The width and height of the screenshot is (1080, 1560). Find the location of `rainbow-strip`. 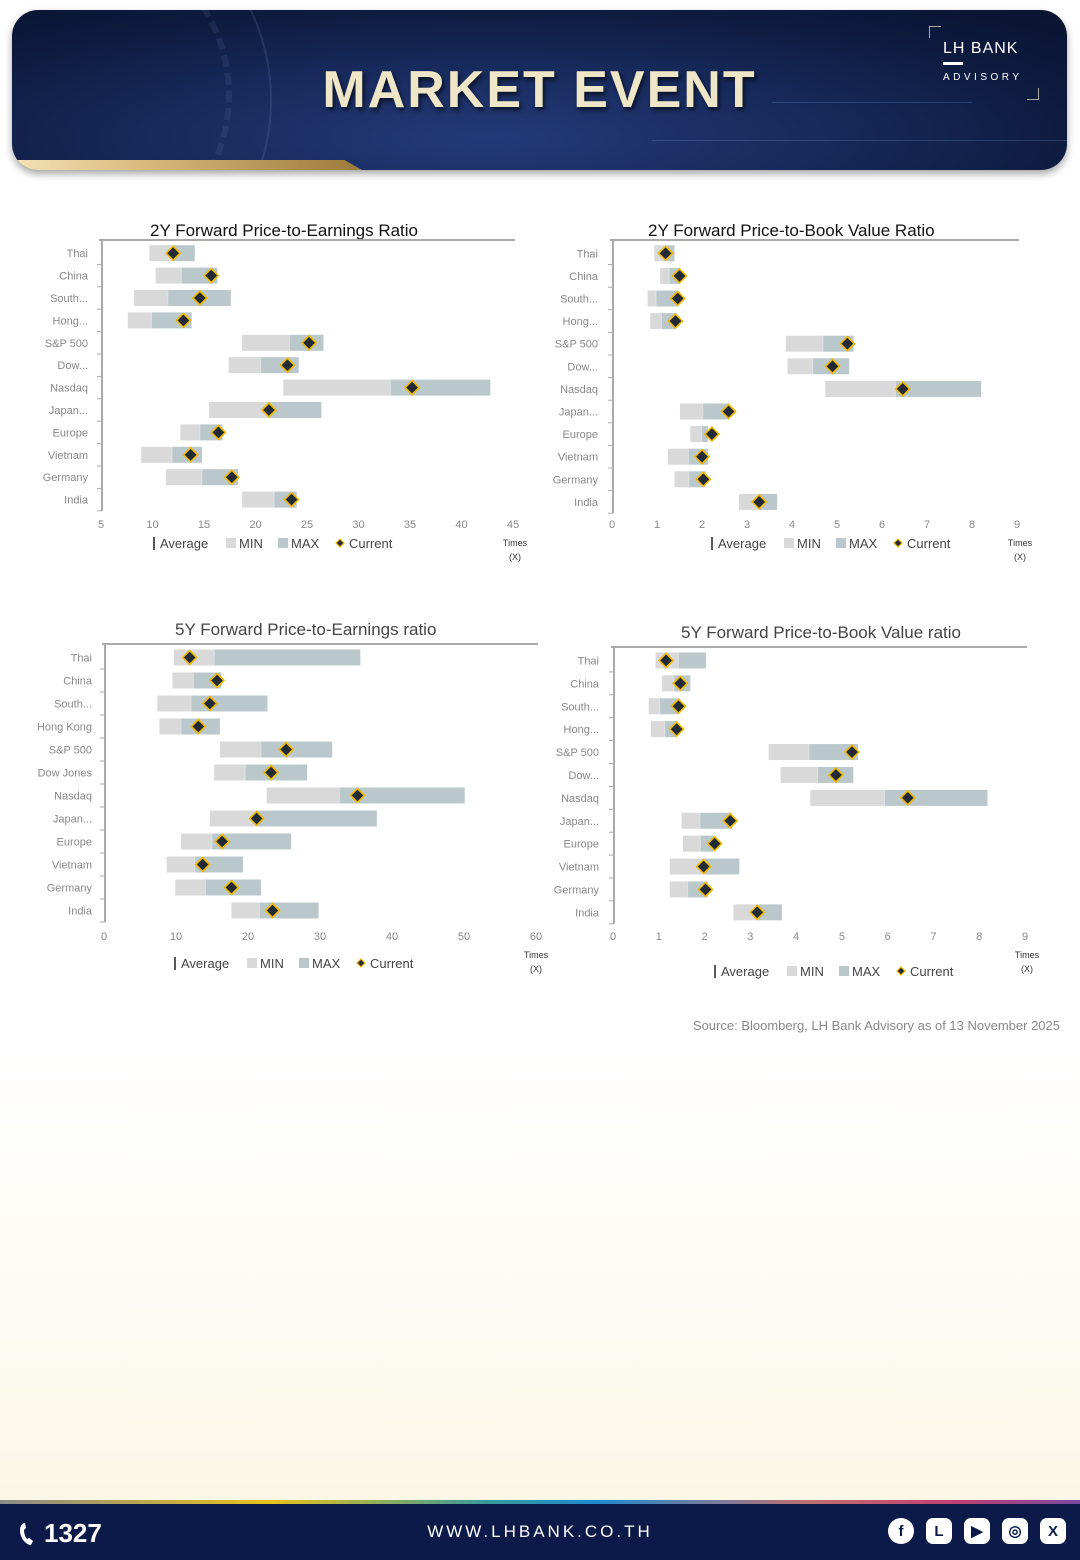

rainbow-strip is located at coordinates (540, 1502).